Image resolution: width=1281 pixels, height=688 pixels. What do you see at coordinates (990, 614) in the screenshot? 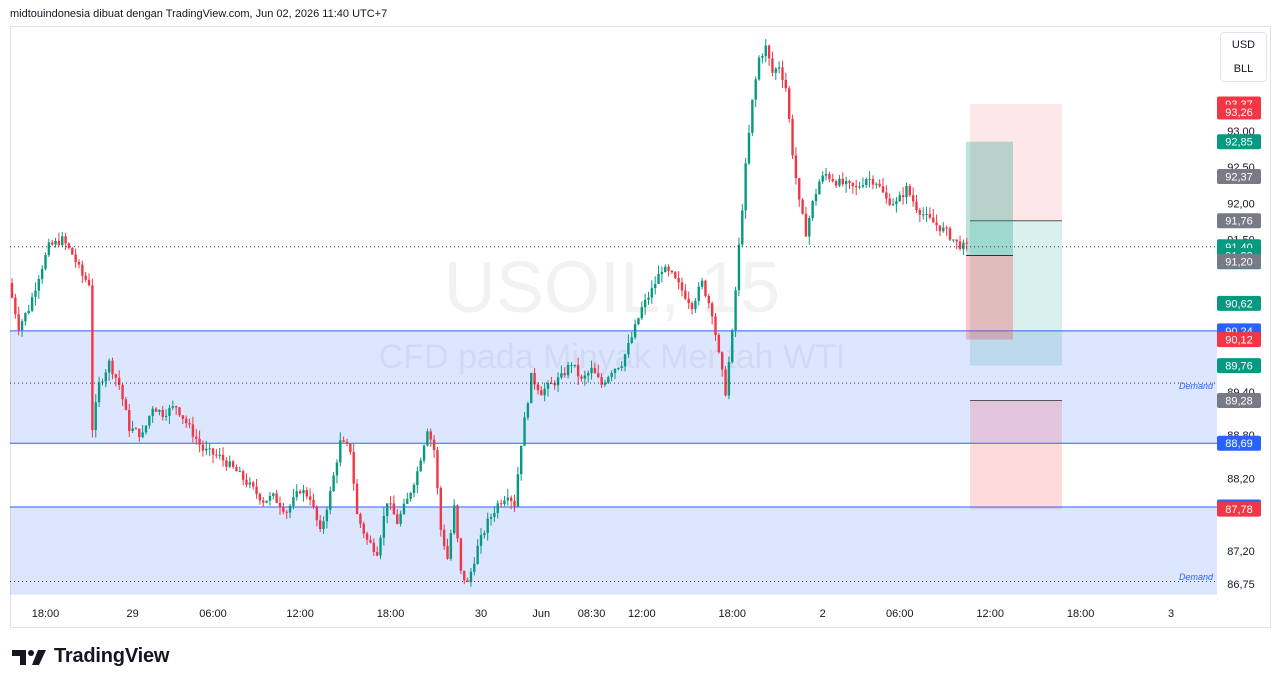
I see `x-tick-label: 12:00` at bounding box center [990, 614].